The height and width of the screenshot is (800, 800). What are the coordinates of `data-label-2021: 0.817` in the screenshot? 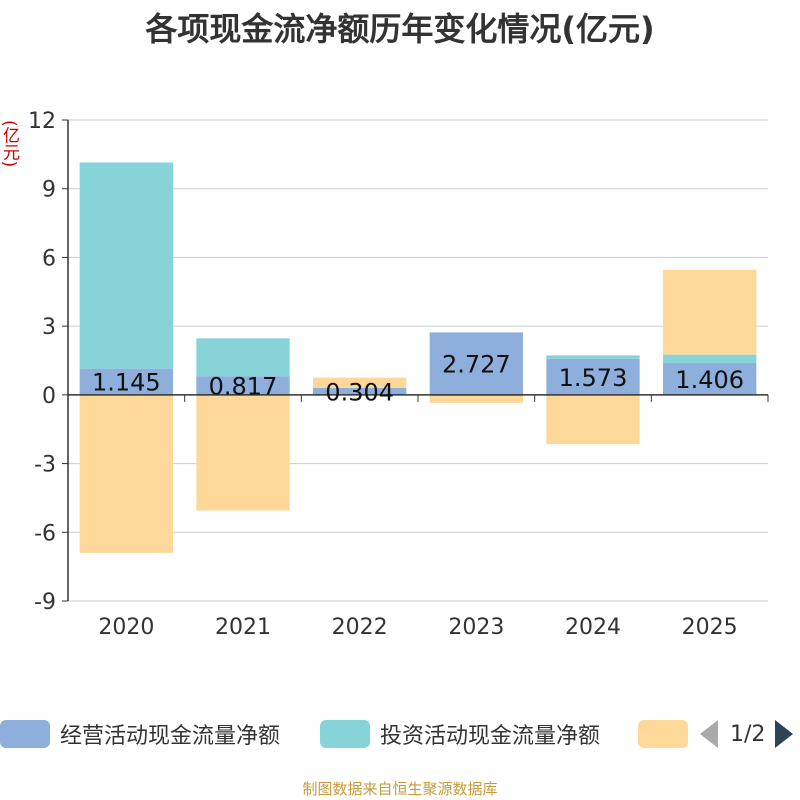 It's located at (243, 387).